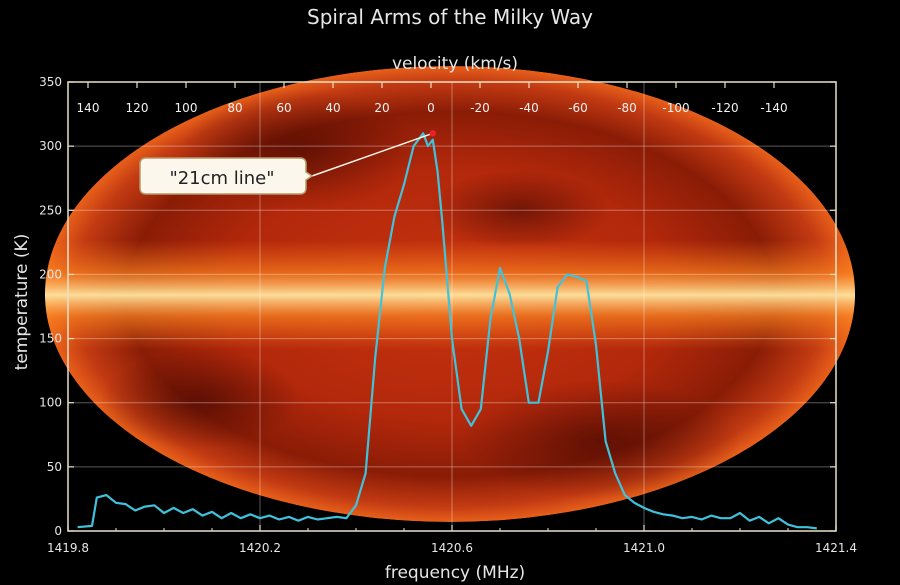 This screenshot has height=585, width=900. What do you see at coordinates (450, 17) in the screenshot?
I see `chart-title: Spiral Arms of the Milky Way` at bounding box center [450, 17].